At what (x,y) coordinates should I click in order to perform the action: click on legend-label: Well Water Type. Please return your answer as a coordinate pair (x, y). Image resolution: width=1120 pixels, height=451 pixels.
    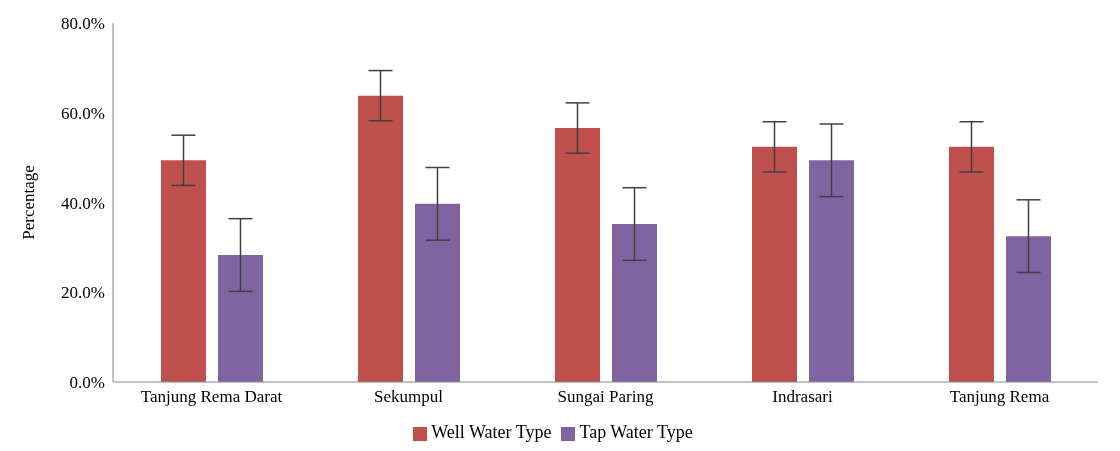
    Looking at the image, I should click on (491, 432).